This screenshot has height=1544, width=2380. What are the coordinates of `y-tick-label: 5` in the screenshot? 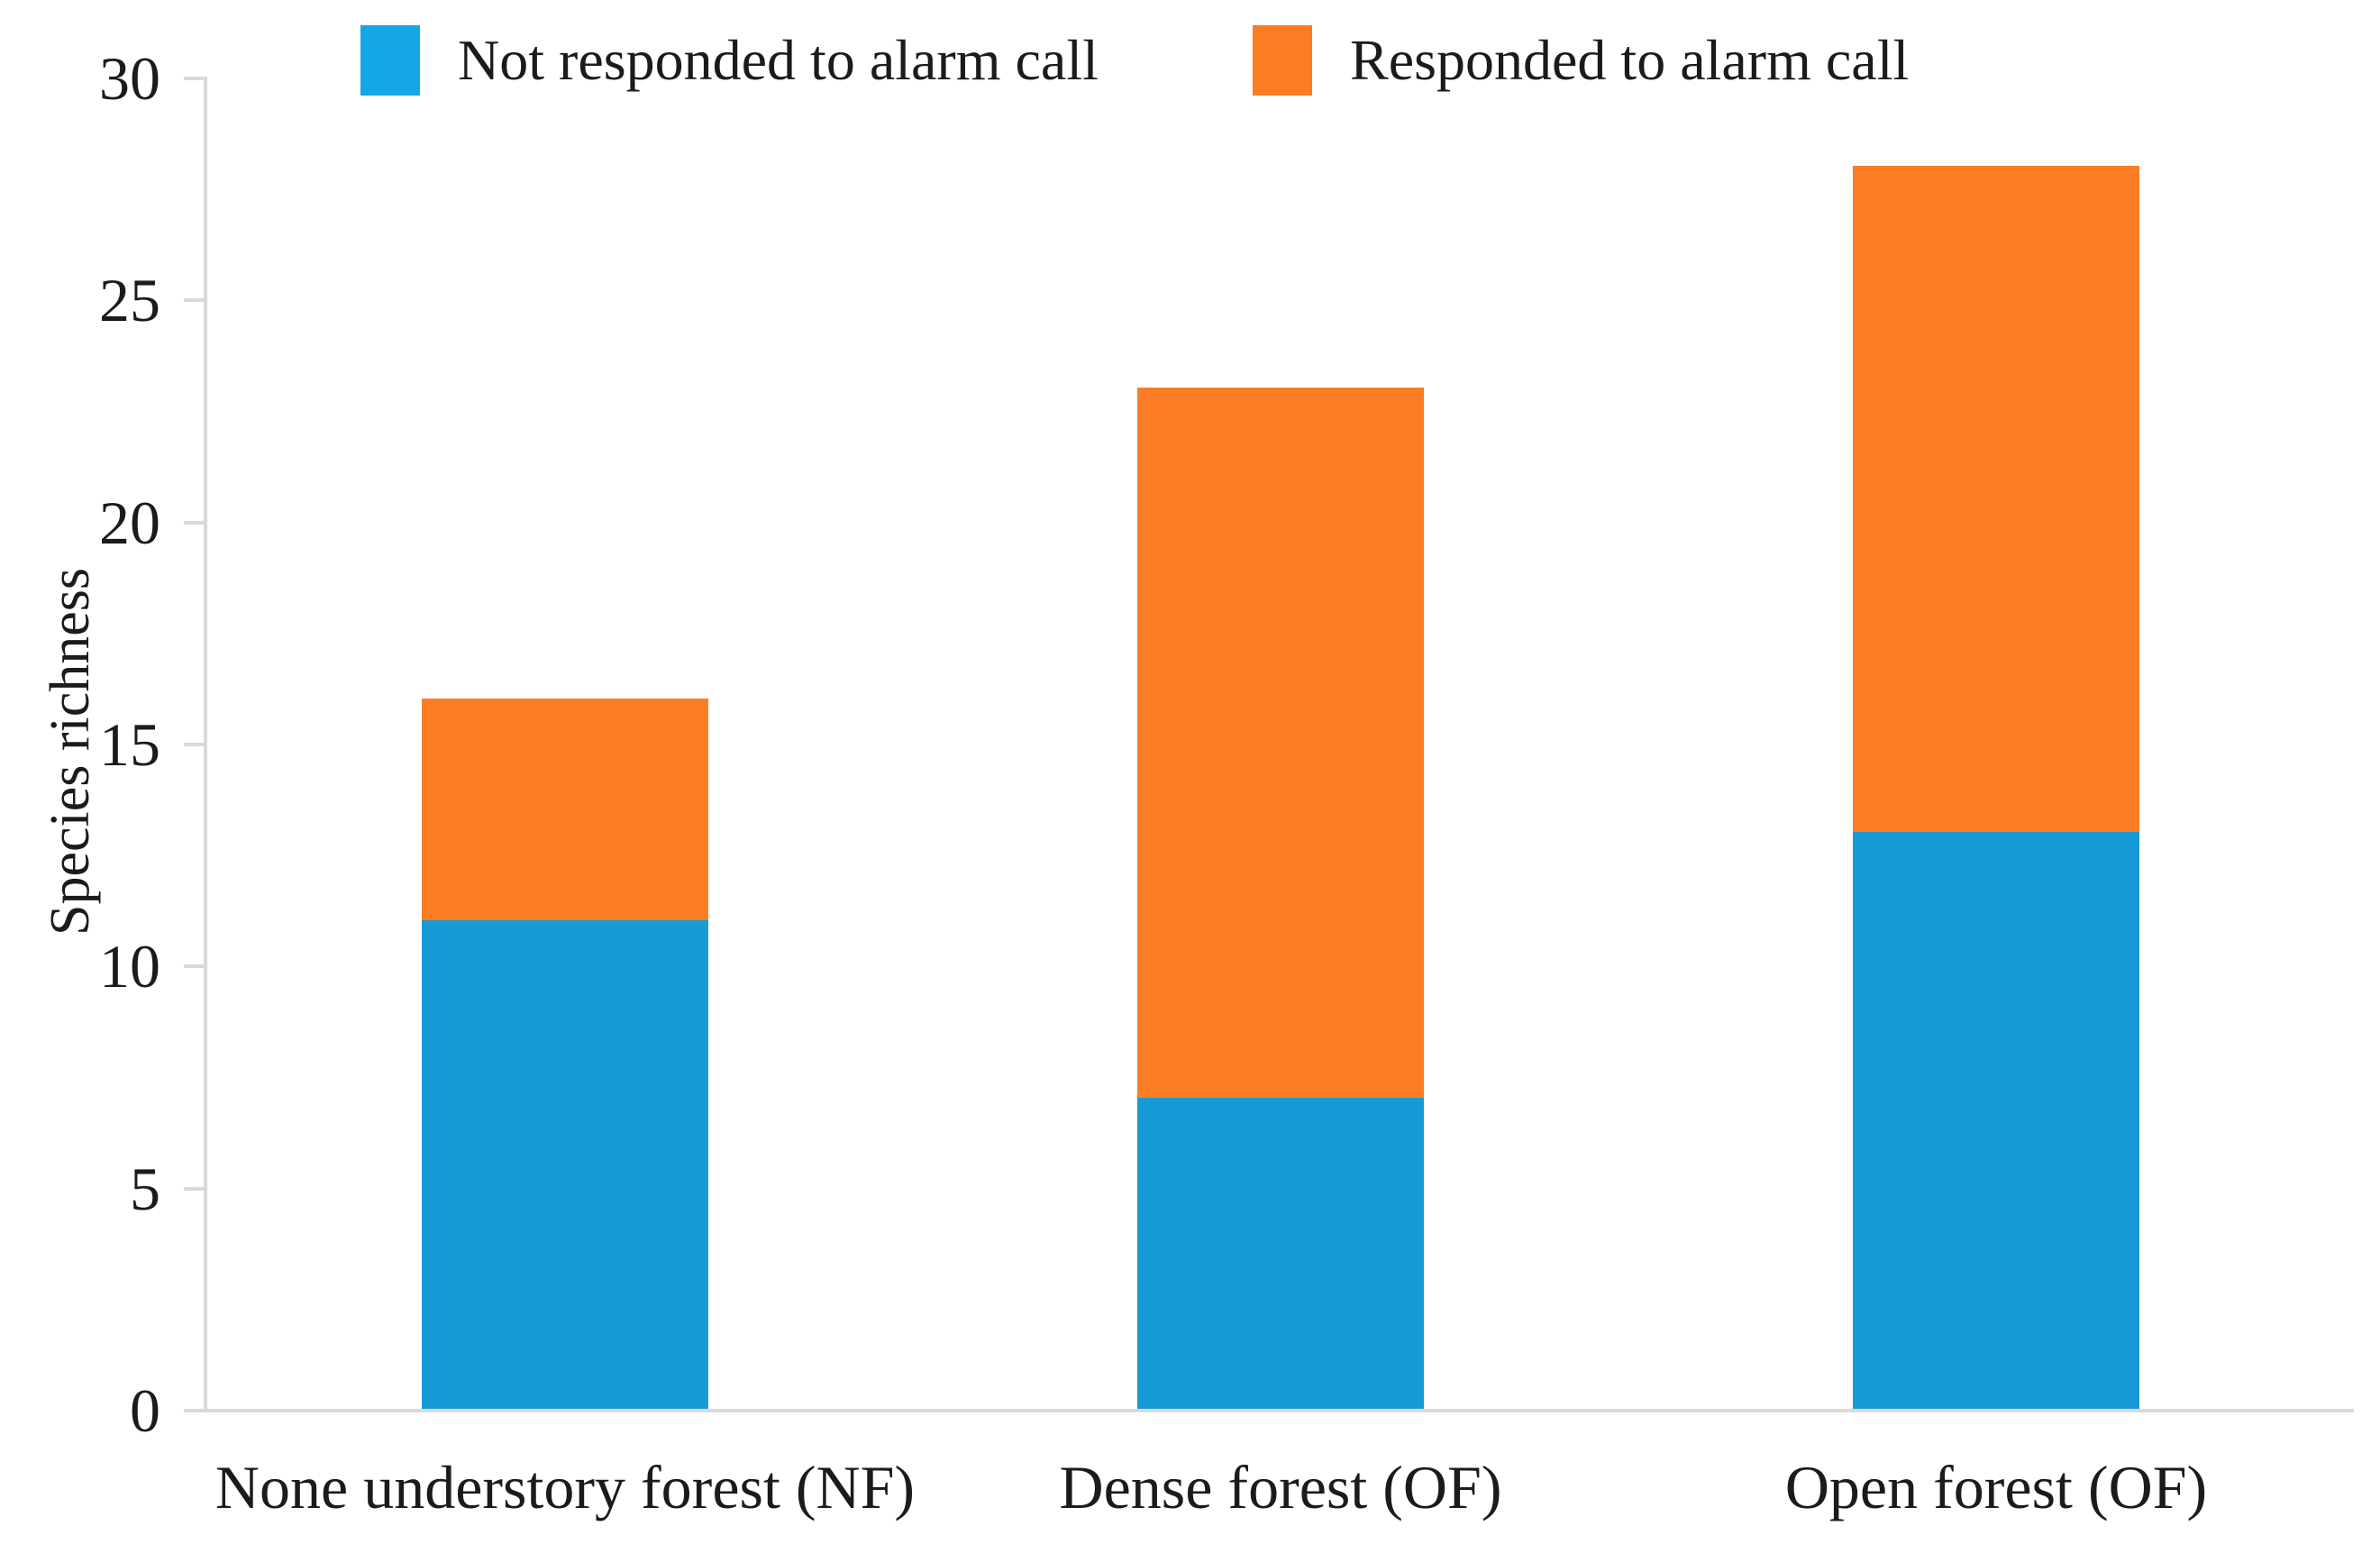 It's located at (145, 1189).